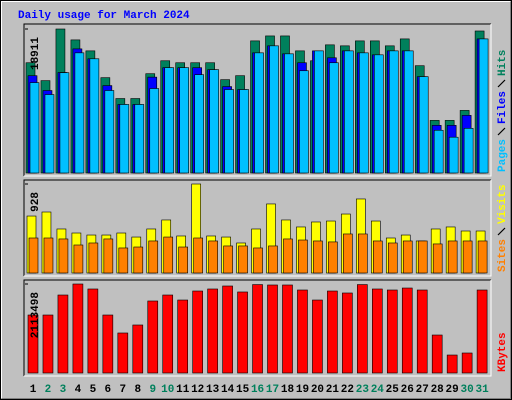 The image size is (512, 400). I want to click on x-tick-label: 22, so click(347, 390).